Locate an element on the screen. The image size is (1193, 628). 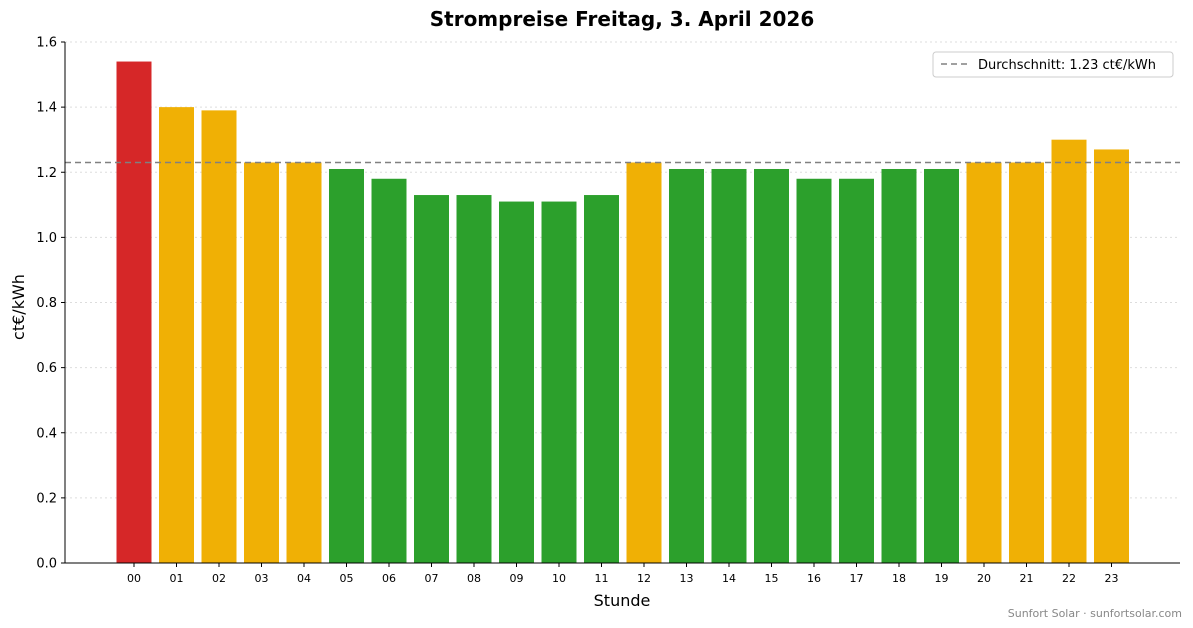
x-tick-label: 19 is located at coordinates (942, 578).